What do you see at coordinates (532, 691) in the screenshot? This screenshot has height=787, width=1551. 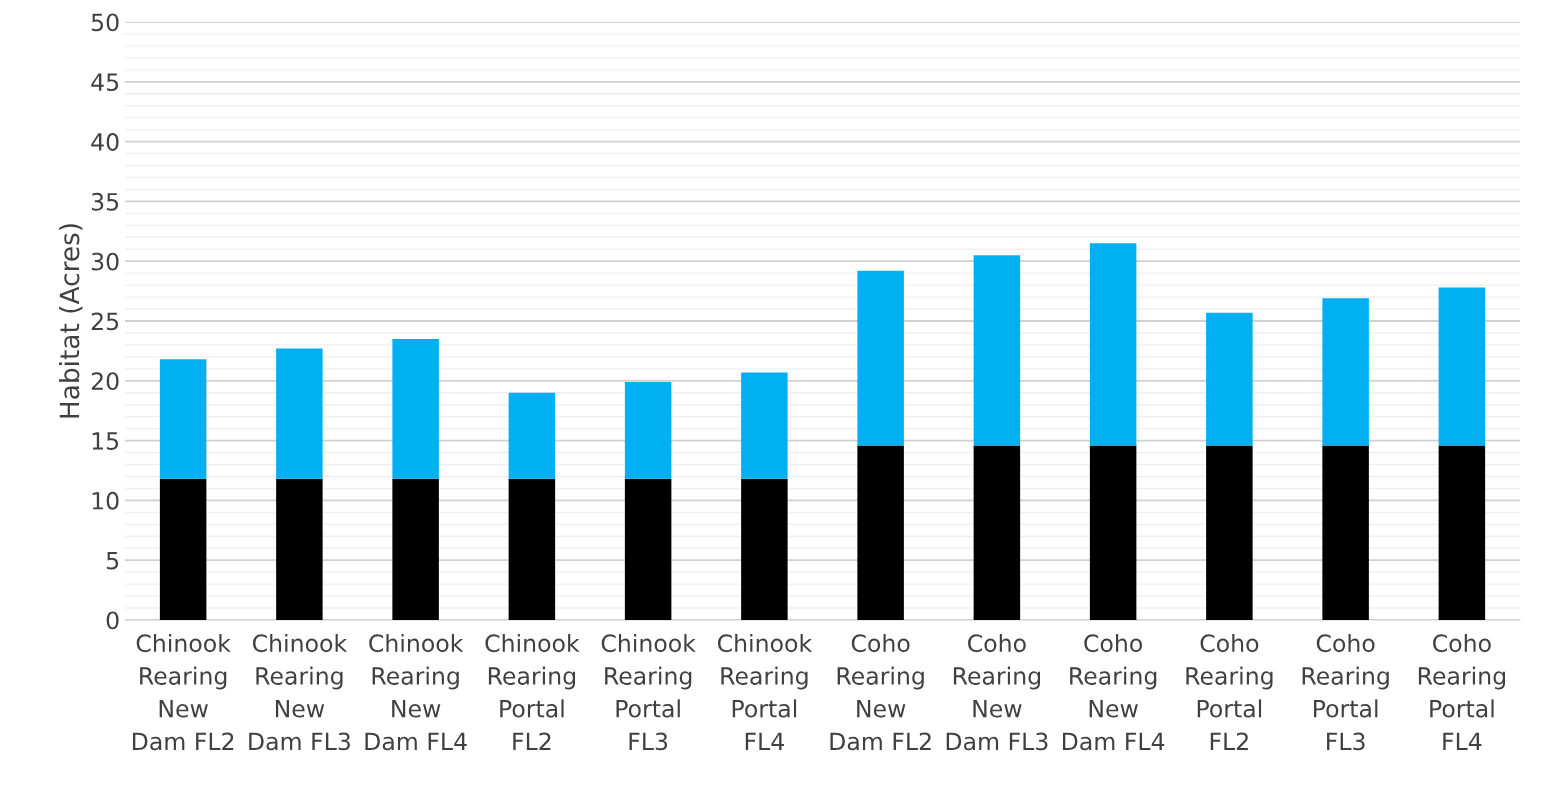 I see `x-tick-label: Chinook Rearing Portal FL2` at bounding box center [532, 691].